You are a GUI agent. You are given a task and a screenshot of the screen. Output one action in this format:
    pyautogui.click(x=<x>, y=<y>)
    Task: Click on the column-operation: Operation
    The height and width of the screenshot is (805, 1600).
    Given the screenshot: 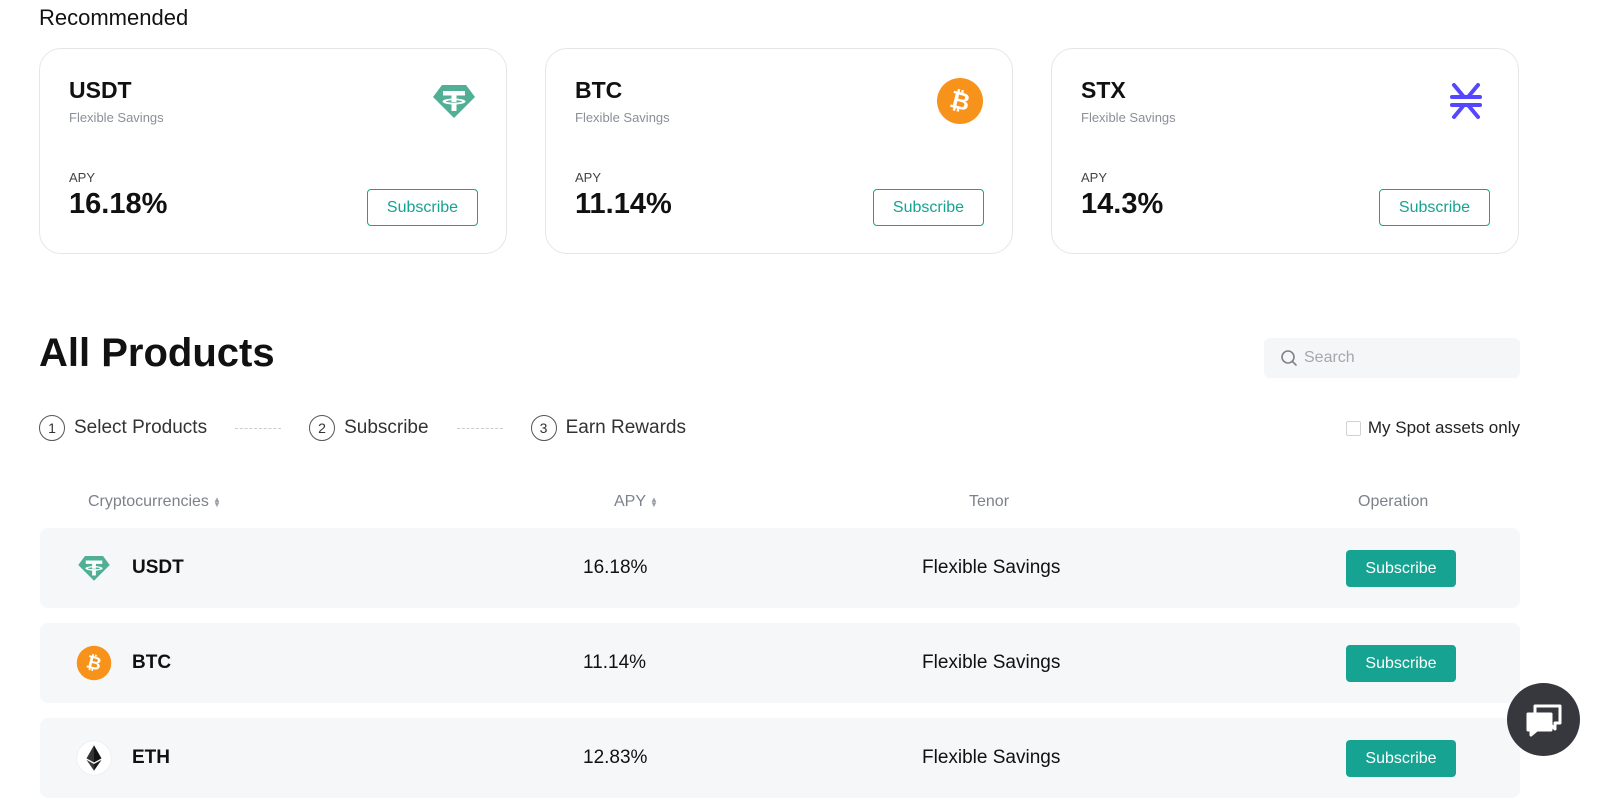 What is the action you would take?
    pyautogui.click(x=1393, y=502)
    